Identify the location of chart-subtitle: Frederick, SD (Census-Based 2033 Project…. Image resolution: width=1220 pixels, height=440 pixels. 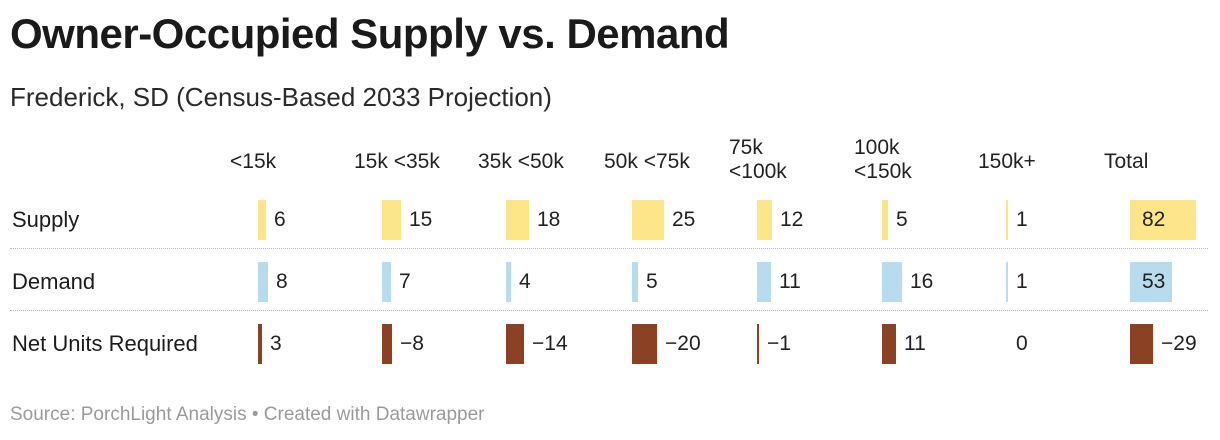
(281, 97).